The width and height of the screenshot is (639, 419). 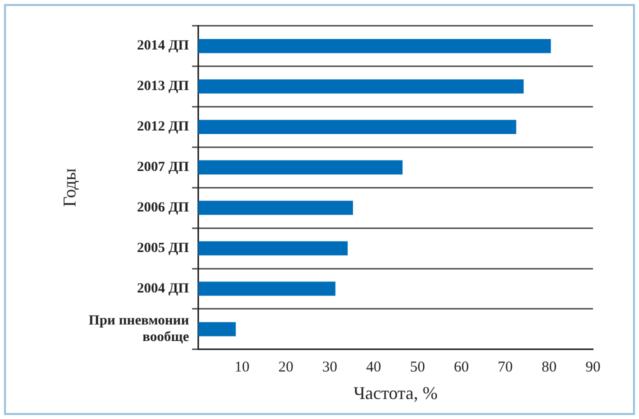 I want to click on x-tick-label: 10, so click(x=242, y=367).